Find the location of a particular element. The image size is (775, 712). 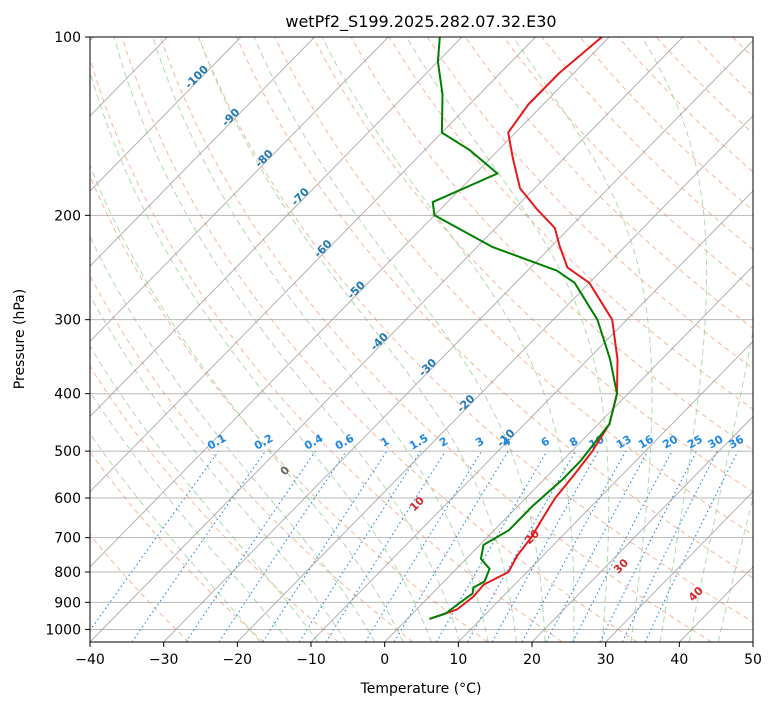

x-tick-label: 50 is located at coordinates (753, 660).